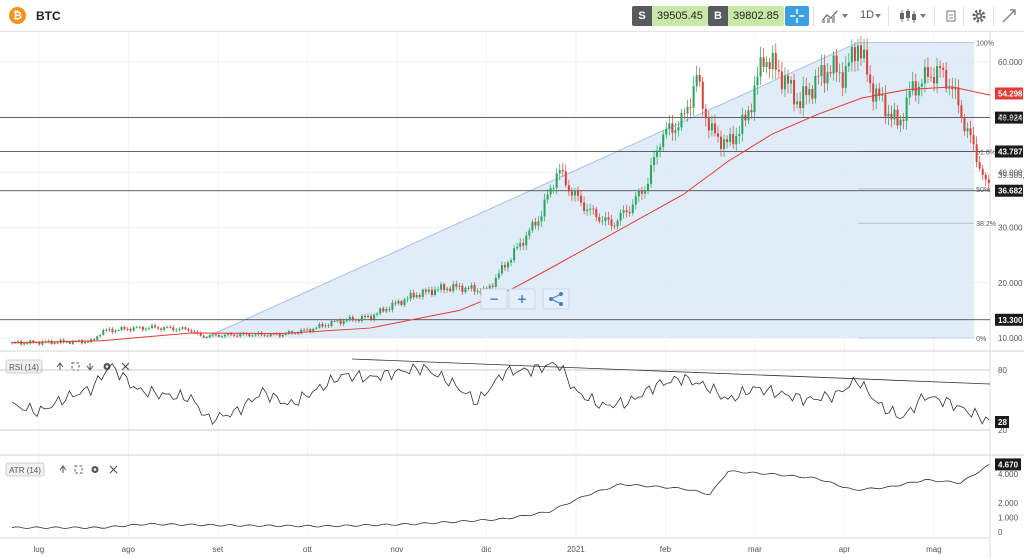  Describe the element at coordinates (680, 16) in the screenshot. I see `sell-price: 39505.45` at that location.